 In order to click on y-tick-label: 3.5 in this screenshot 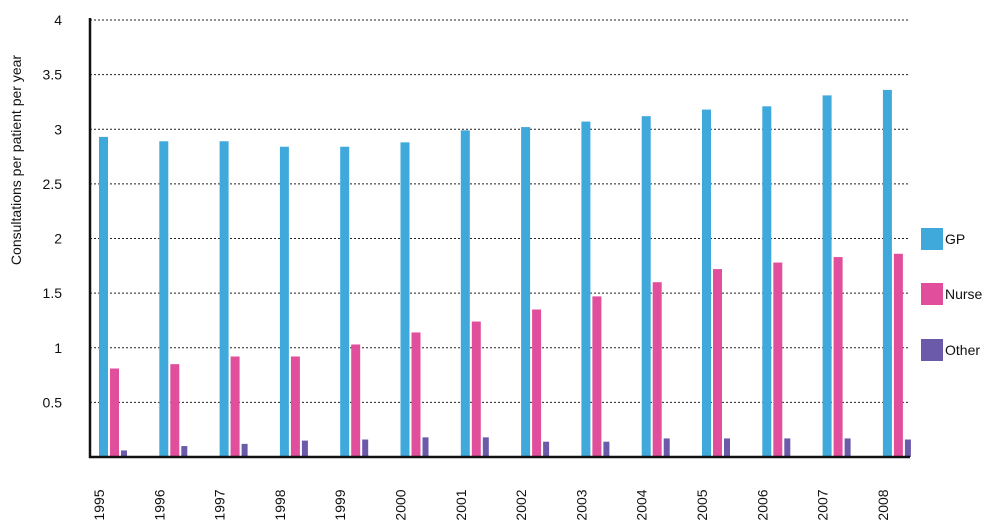, I will do `click(53, 75)`.